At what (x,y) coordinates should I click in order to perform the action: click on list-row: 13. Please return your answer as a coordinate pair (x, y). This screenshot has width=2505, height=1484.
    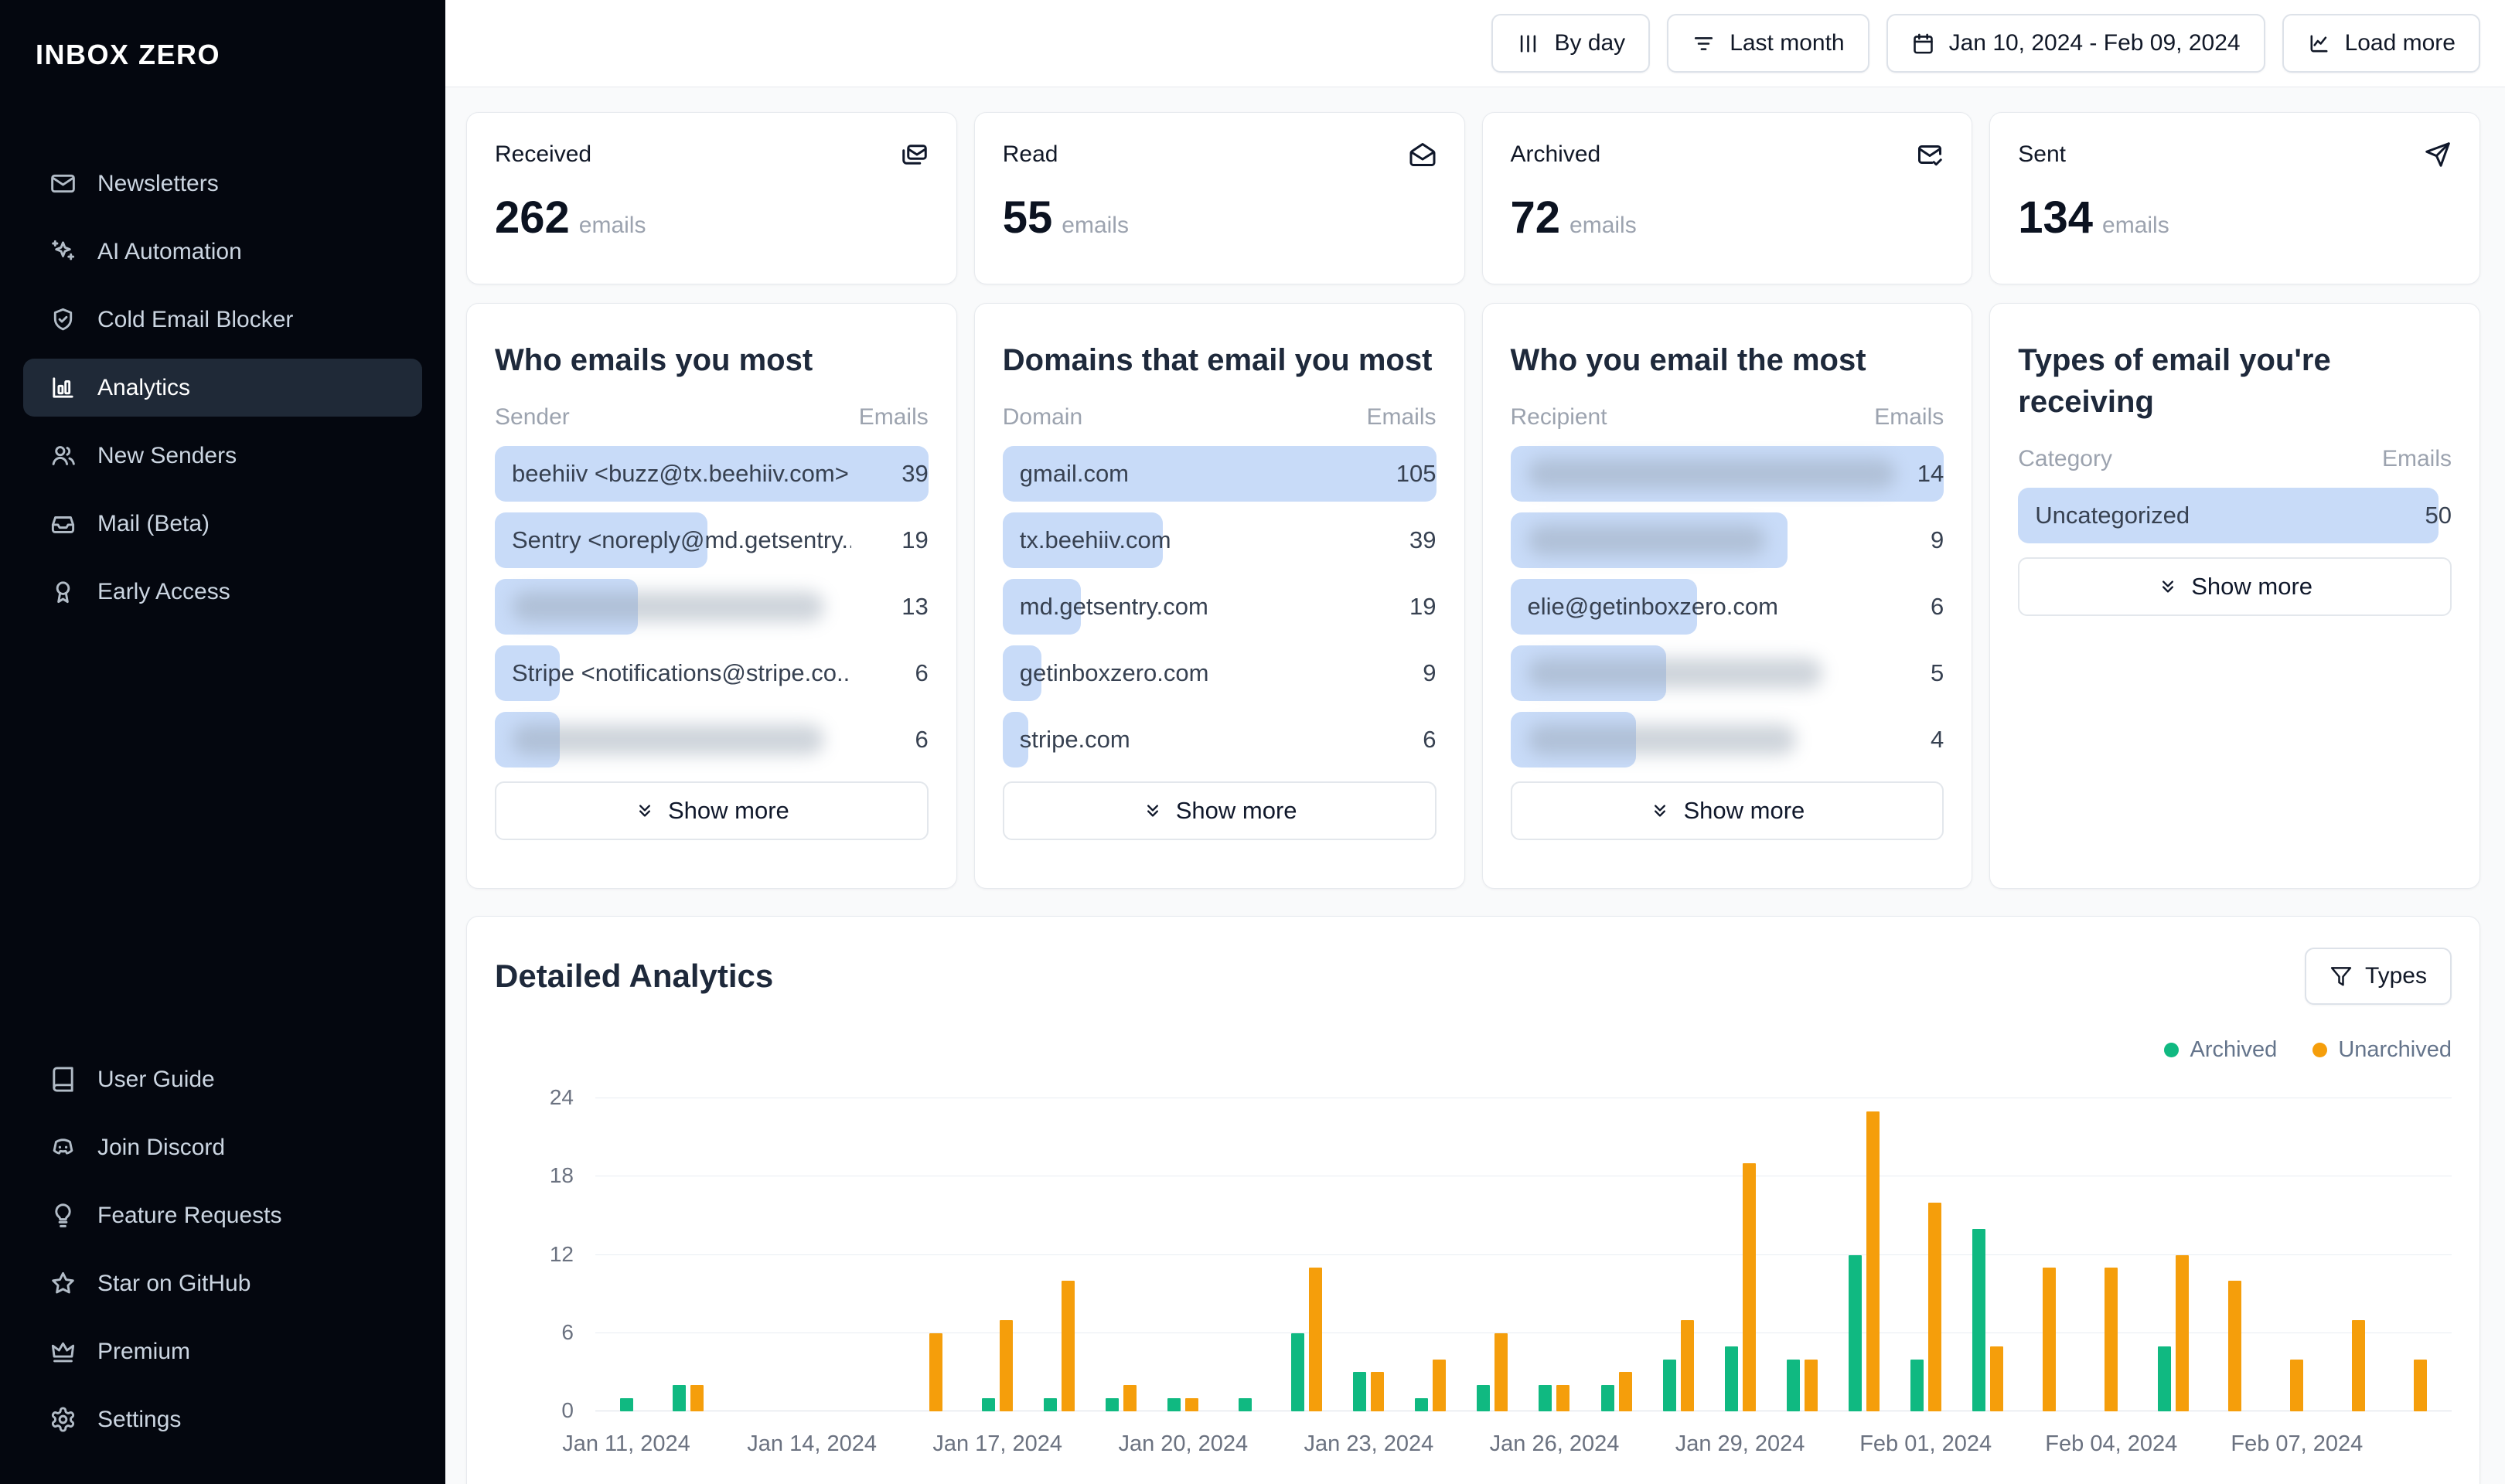
    Looking at the image, I should click on (712, 607).